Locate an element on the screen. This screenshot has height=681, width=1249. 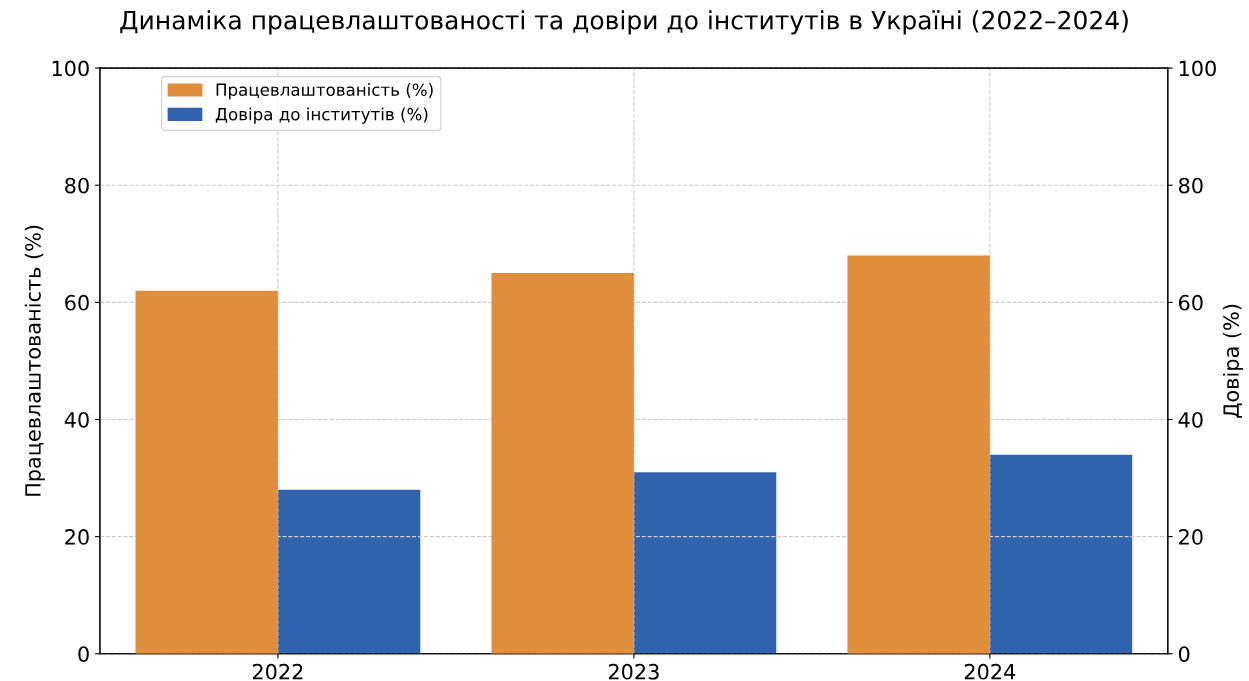
y-axis-title: Працевлаштованість (%) is located at coordinates (34, 360).